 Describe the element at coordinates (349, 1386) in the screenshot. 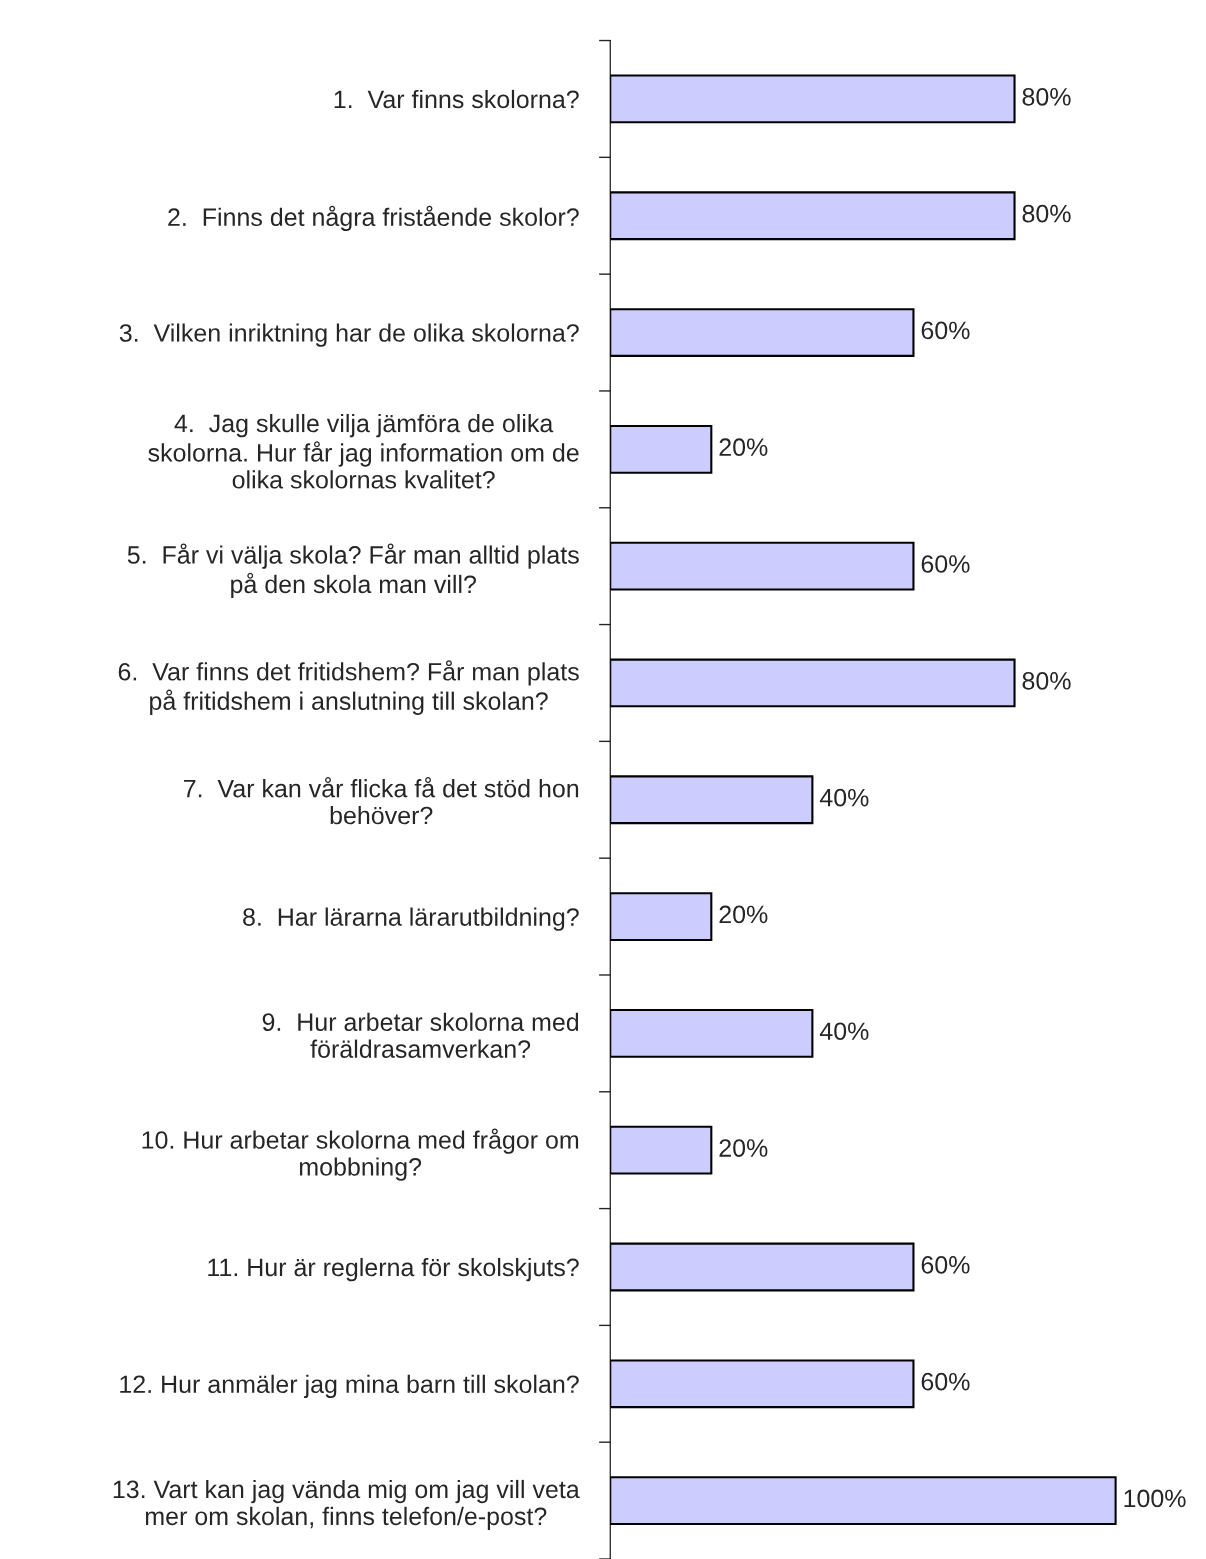

I see `y-tick-label: 12. Hur anmäler jag mina barn till skolan?` at that location.